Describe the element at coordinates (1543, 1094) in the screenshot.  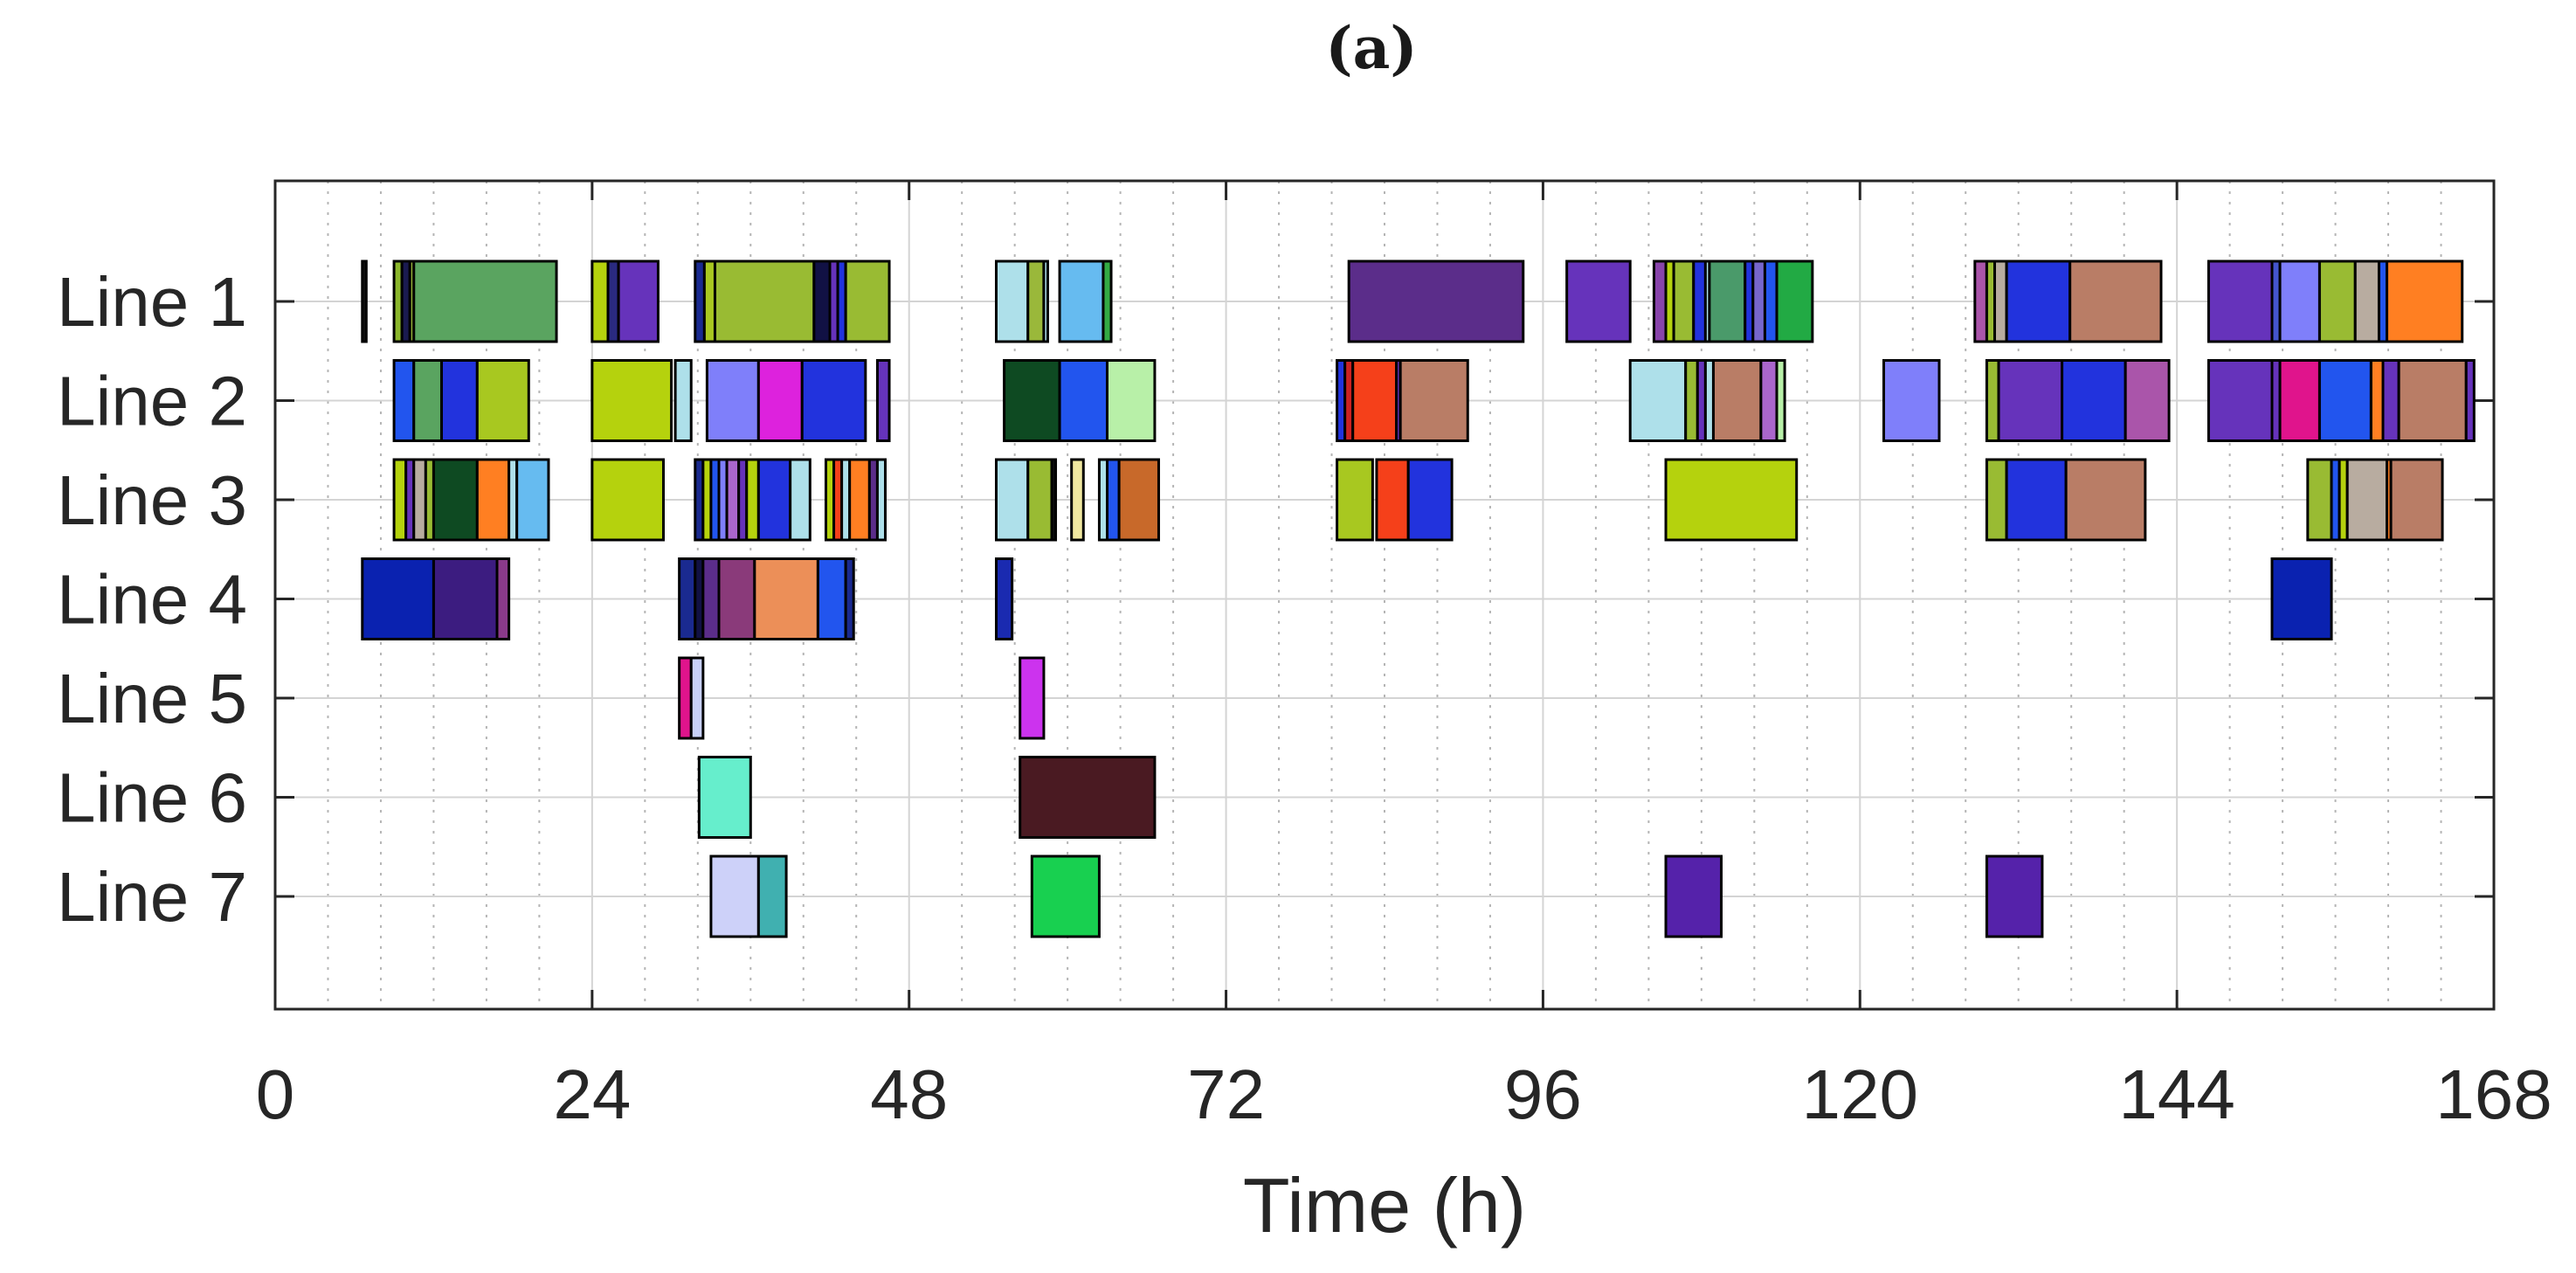
I see `x-tick-label: 96` at that location.